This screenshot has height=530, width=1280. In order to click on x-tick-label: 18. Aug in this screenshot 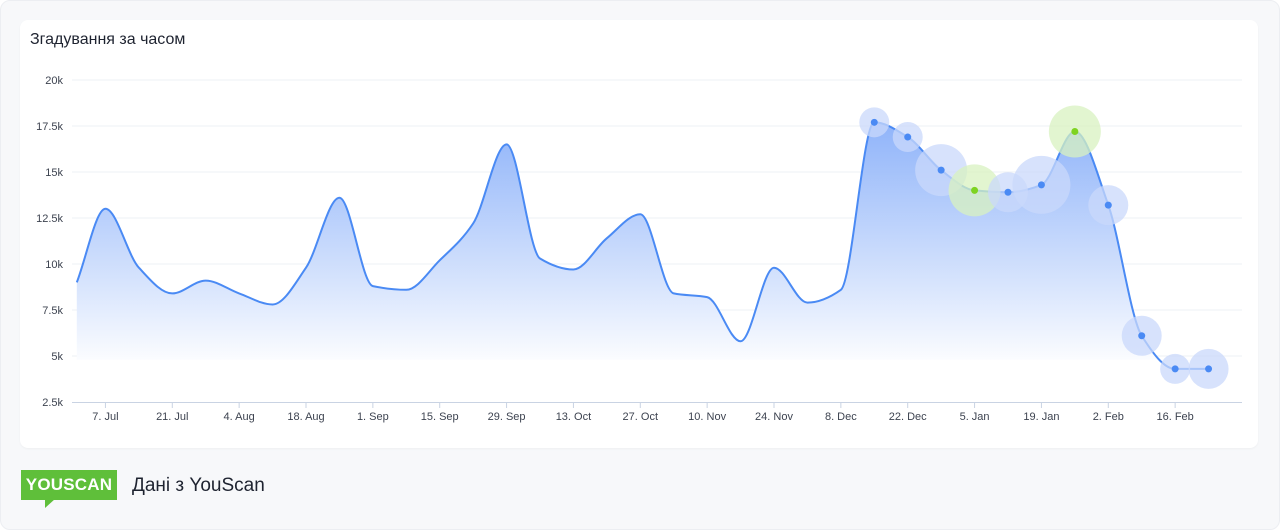, I will do `click(305, 417)`.